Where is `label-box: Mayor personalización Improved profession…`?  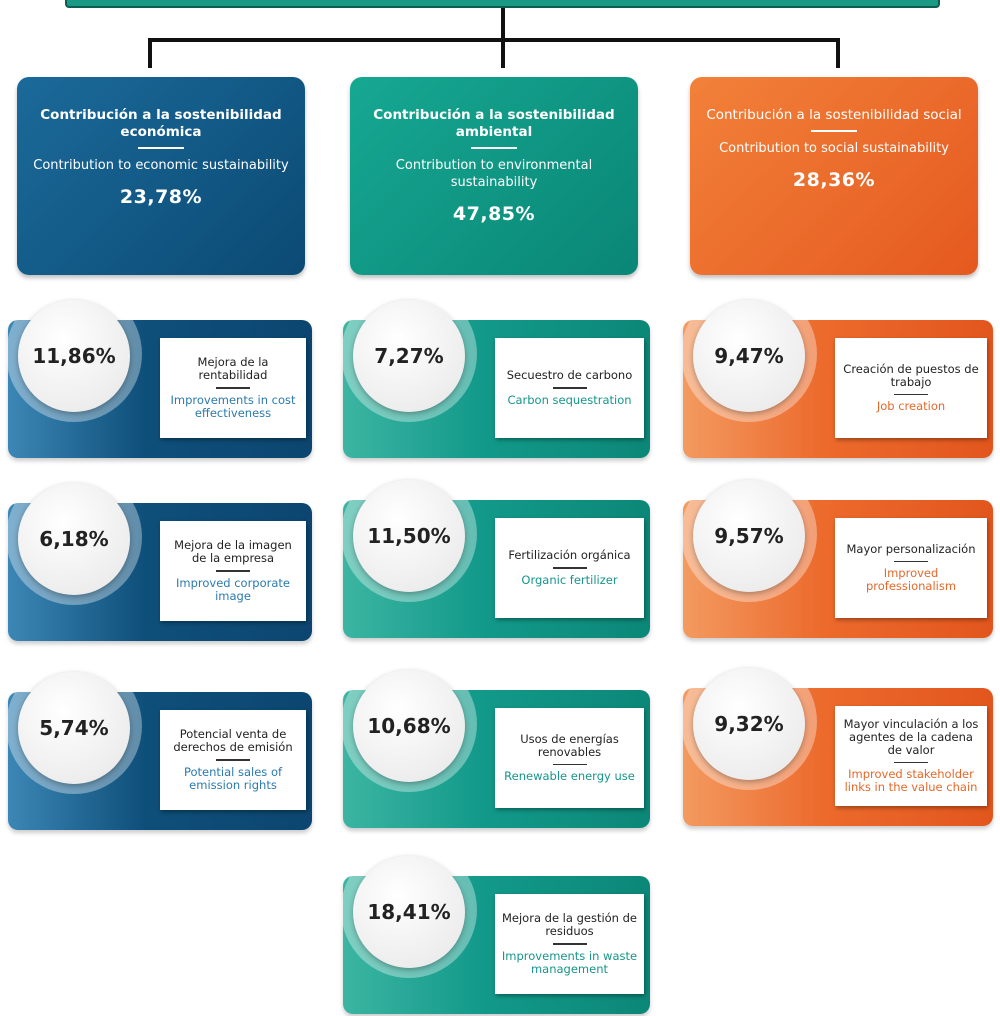 label-box: Mayor personalización Improved profession… is located at coordinates (911, 568).